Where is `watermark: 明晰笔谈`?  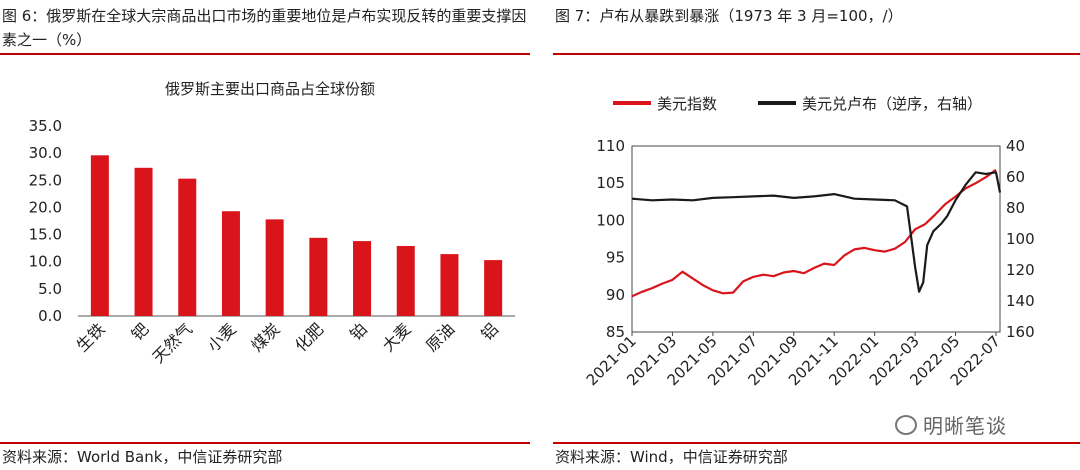 watermark: 明晰笔谈 is located at coordinates (951, 424).